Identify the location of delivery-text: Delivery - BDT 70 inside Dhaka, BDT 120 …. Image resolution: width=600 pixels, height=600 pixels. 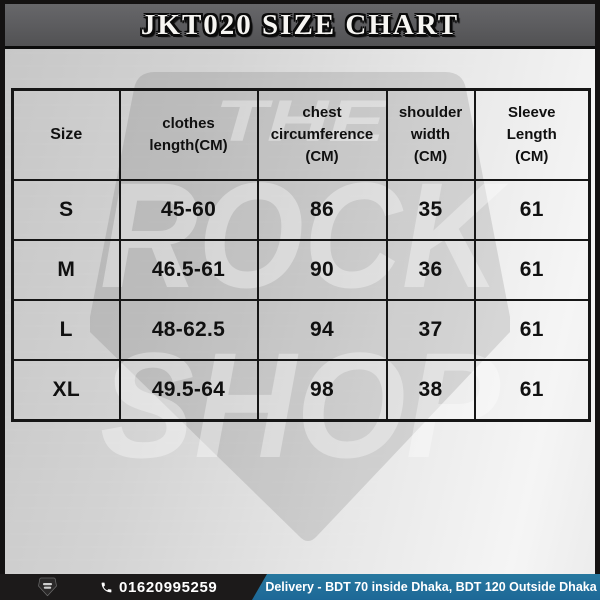
(431, 587).